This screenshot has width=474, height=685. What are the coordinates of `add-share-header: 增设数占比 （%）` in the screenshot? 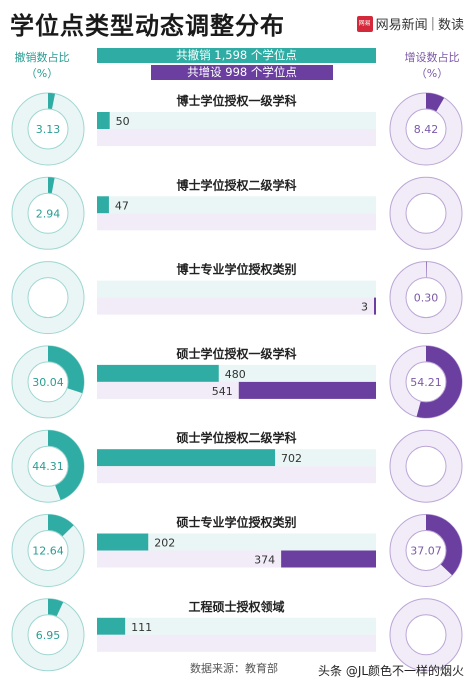 It's located at (432, 66).